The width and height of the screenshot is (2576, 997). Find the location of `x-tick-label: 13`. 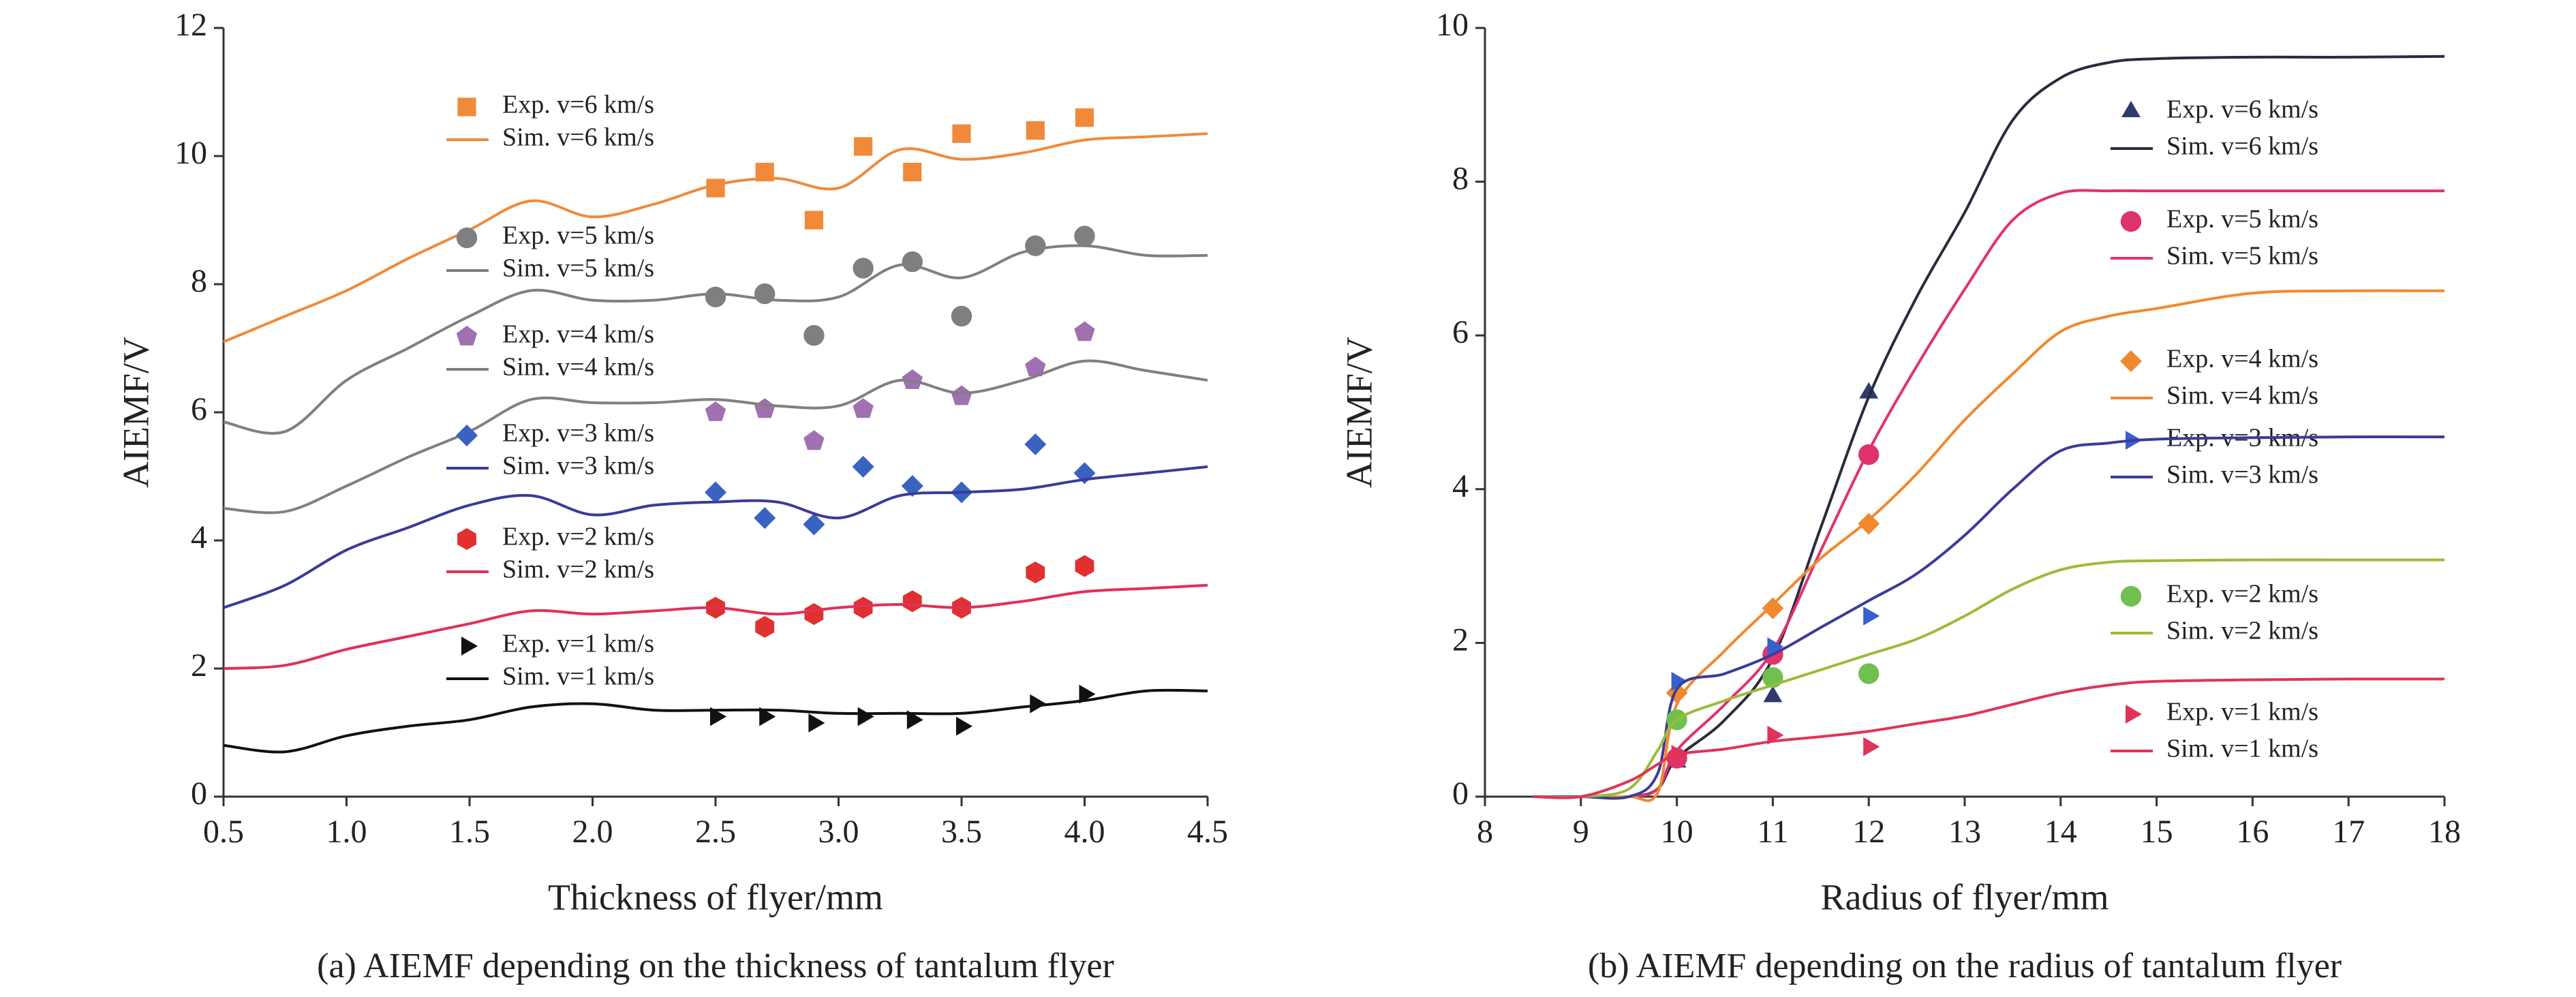

x-tick-label: 13 is located at coordinates (1964, 832).